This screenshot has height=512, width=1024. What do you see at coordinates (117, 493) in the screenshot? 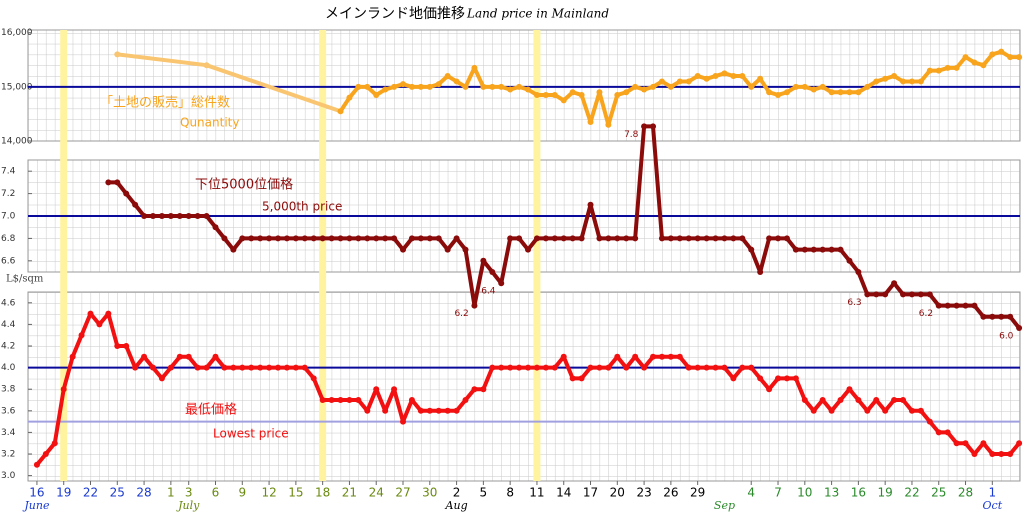
I see `x-tick-label: 25` at bounding box center [117, 493].